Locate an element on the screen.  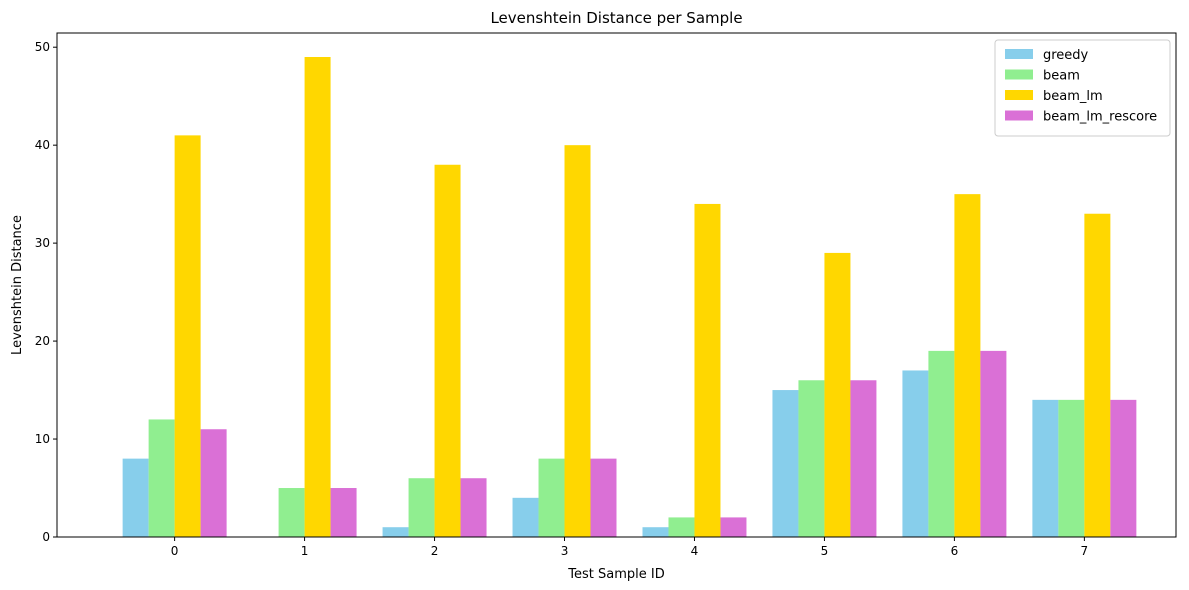
x-tick-label-3: 3 is located at coordinates (565, 551).